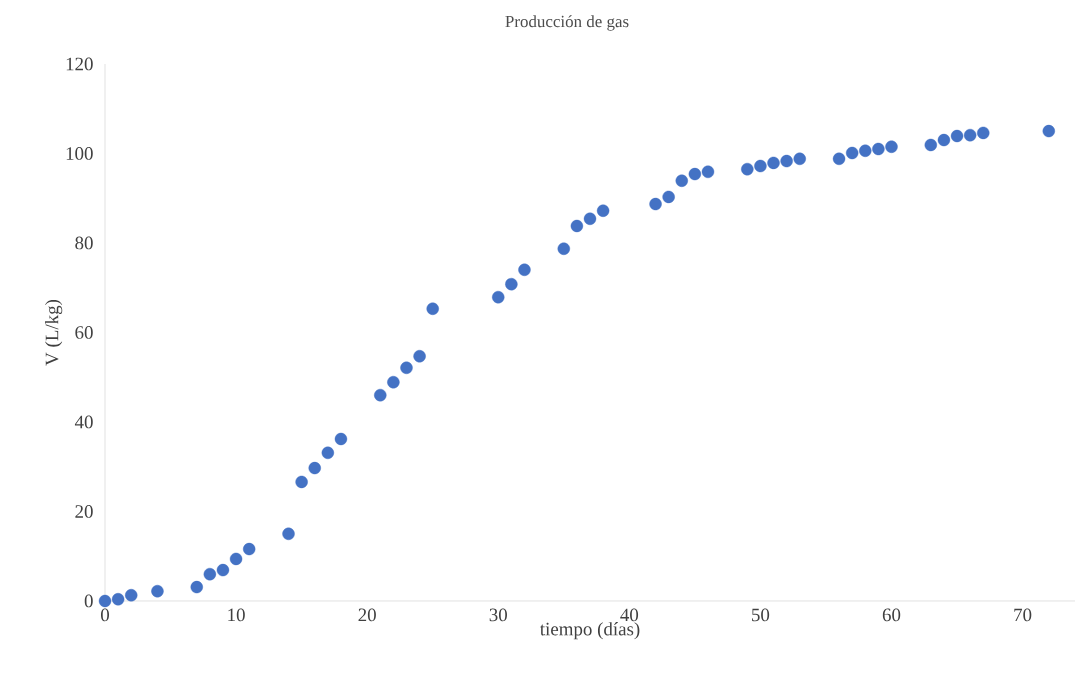  What do you see at coordinates (367, 615) in the screenshot?
I see `x-tick-label: 20` at bounding box center [367, 615].